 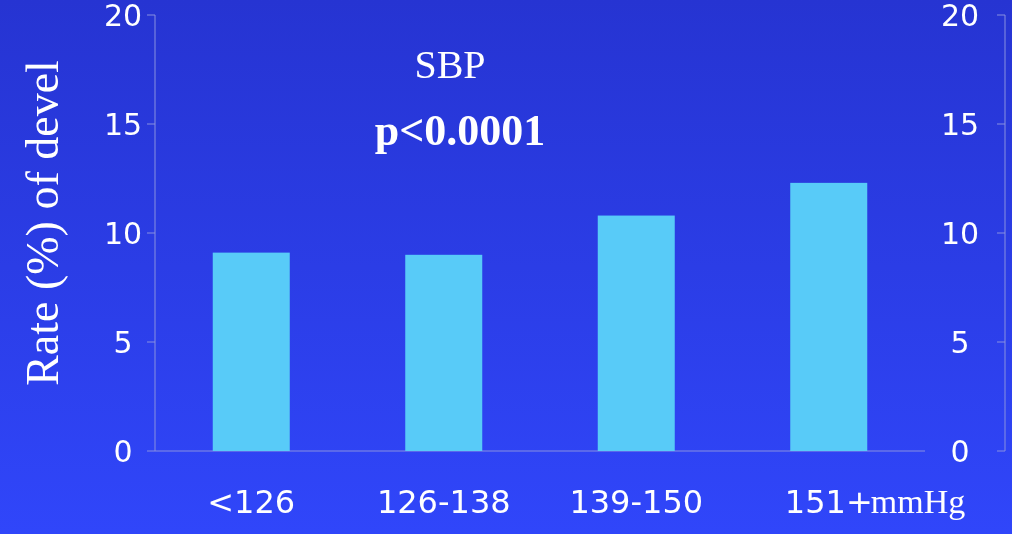 What do you see at coordinates (42, 223) in the screenshot?
I see `y-axis-title: Rate (%) of devel` at bounding box center [42, 223].